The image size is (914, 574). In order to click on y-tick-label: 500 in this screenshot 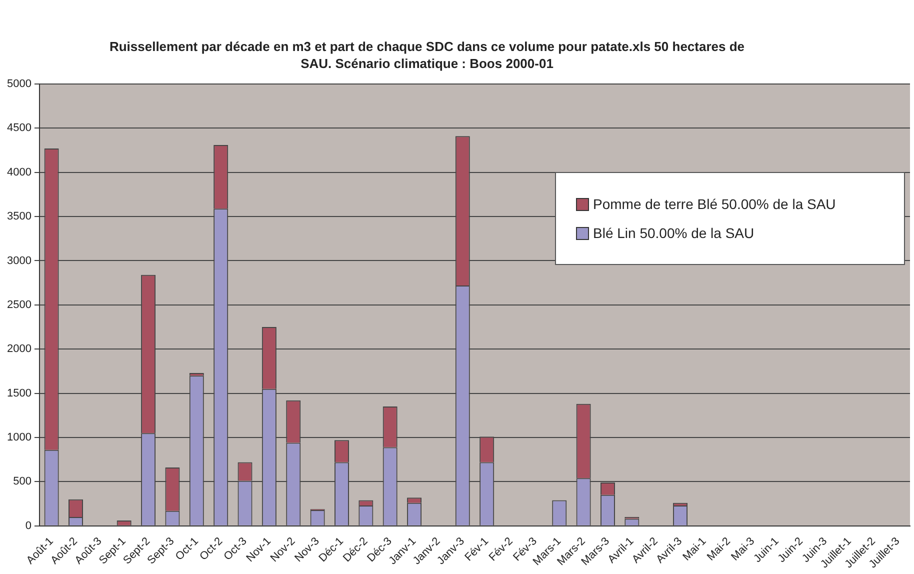, I will do `click(22, 482)`.